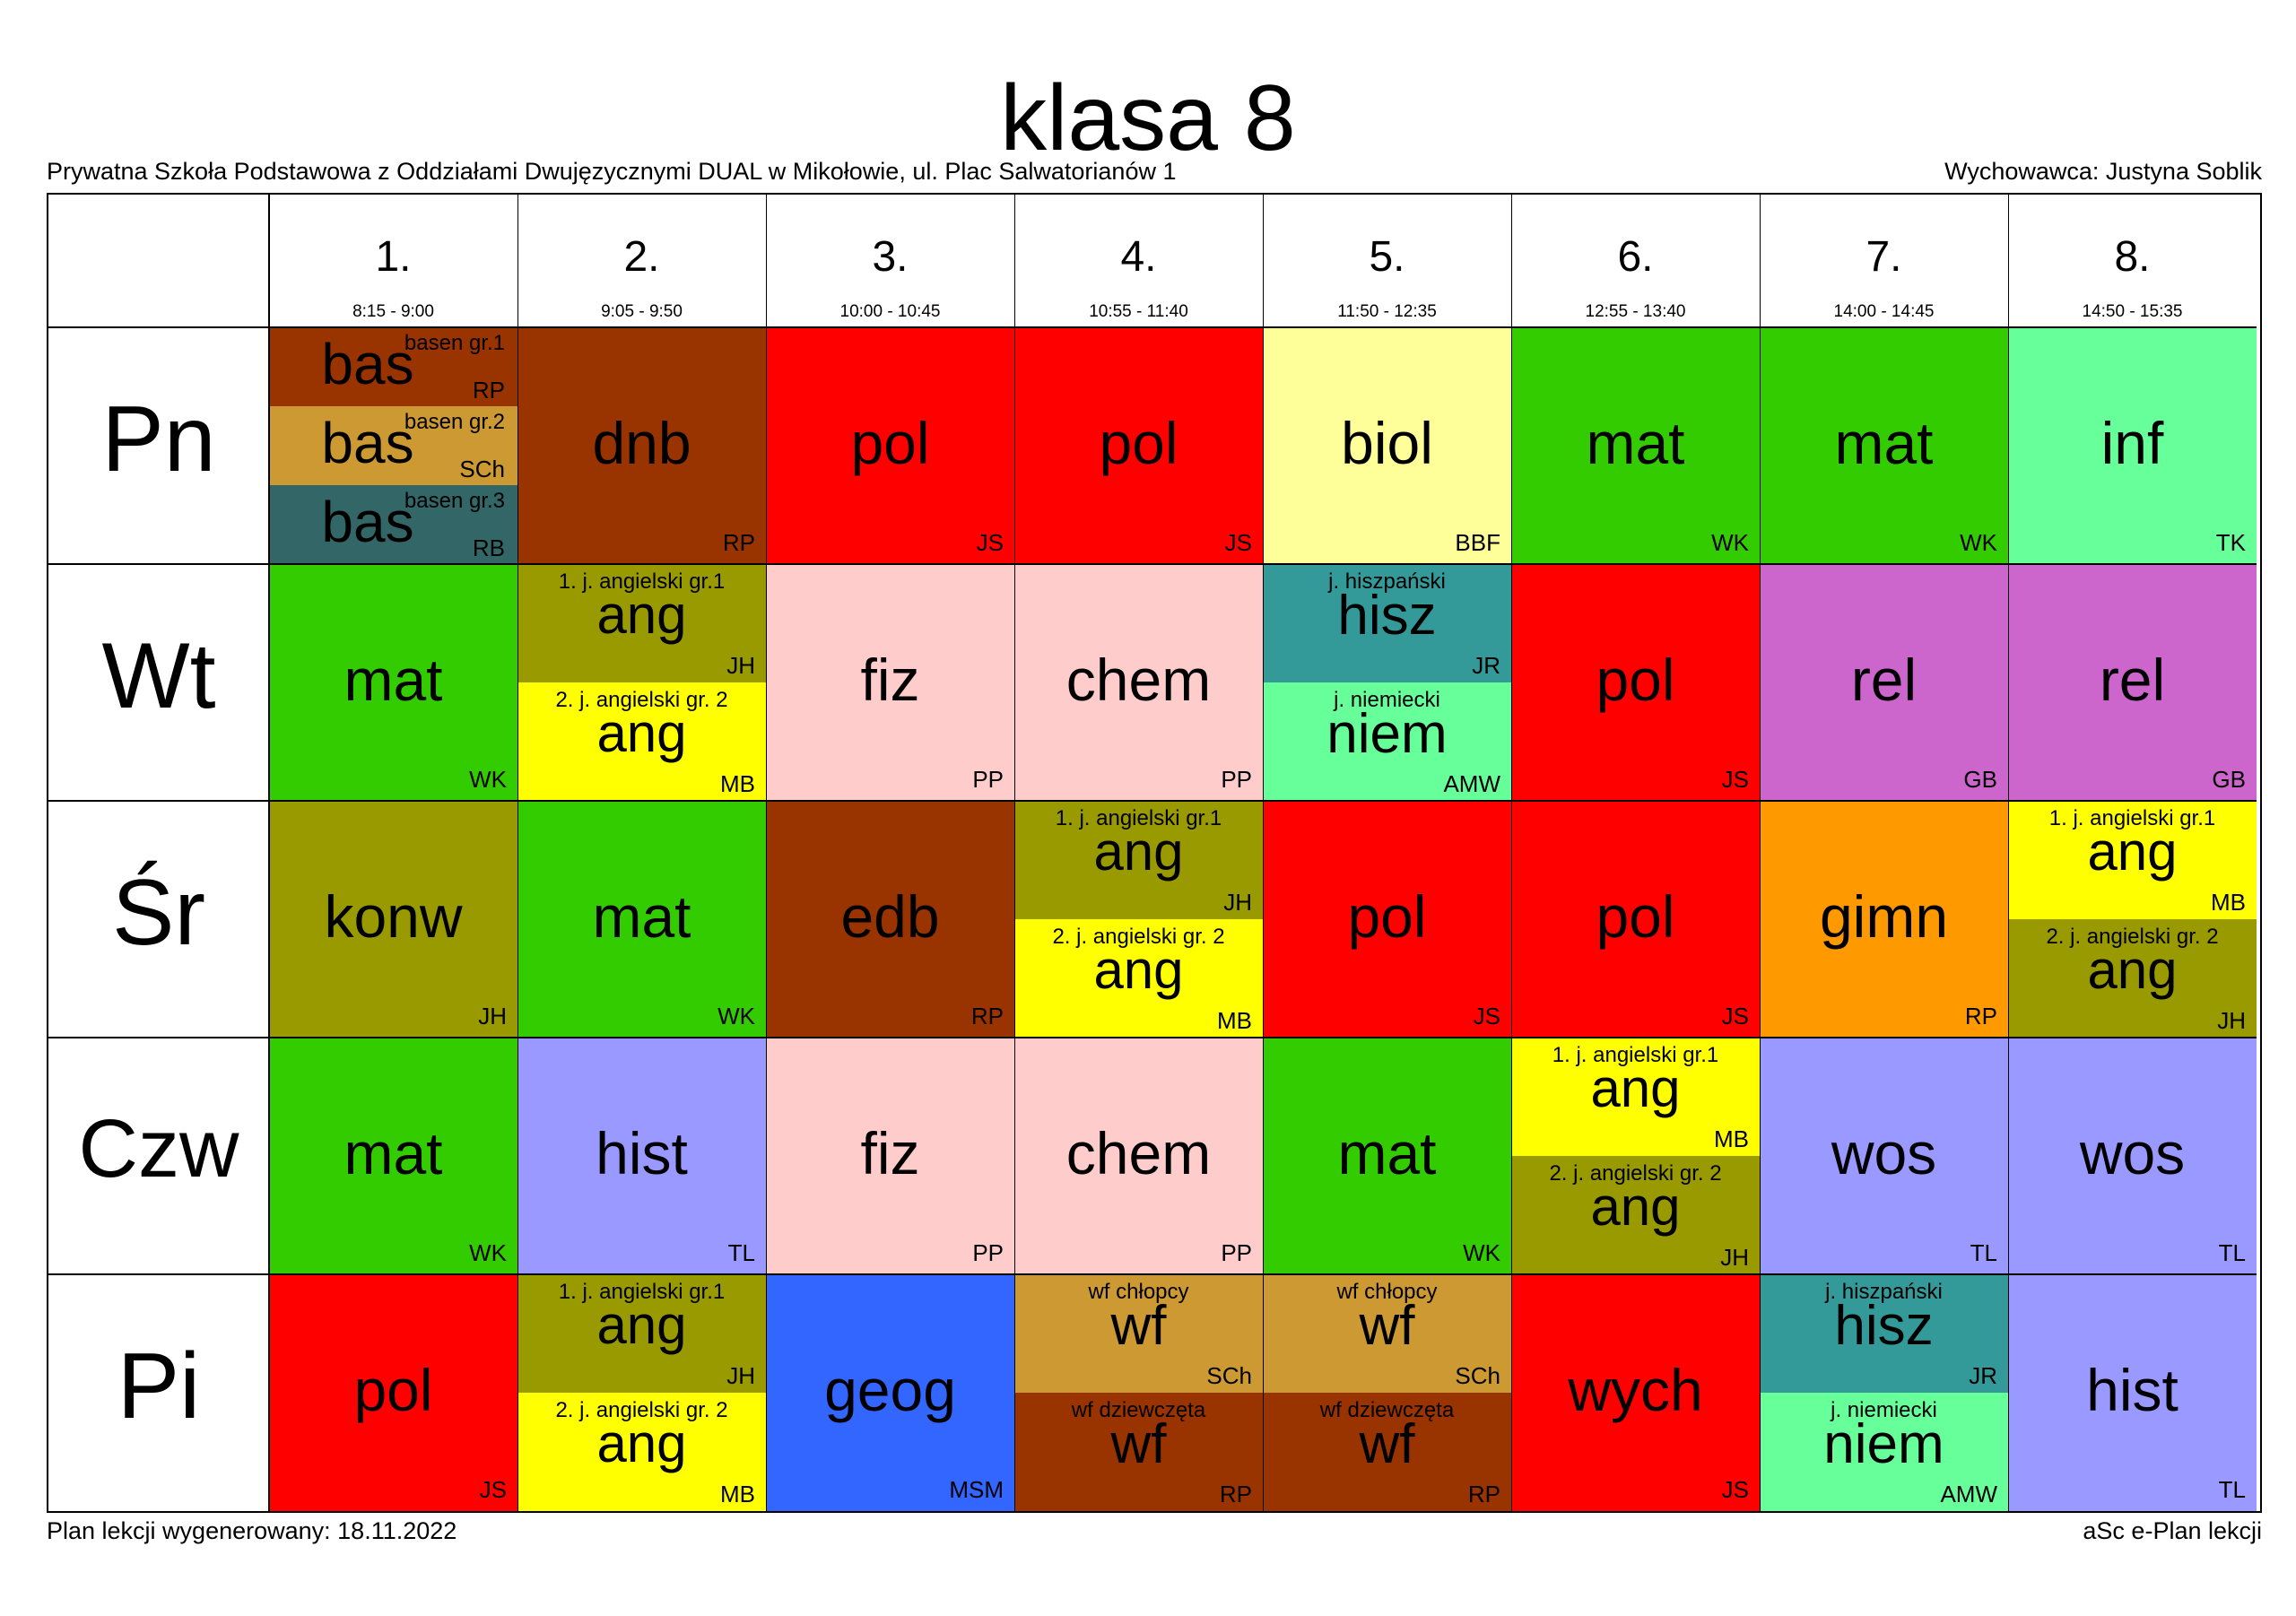  Describe the element at coordinates (2231, 1020) in the screenshot. I see `lesson-teacher: JH` at that location.